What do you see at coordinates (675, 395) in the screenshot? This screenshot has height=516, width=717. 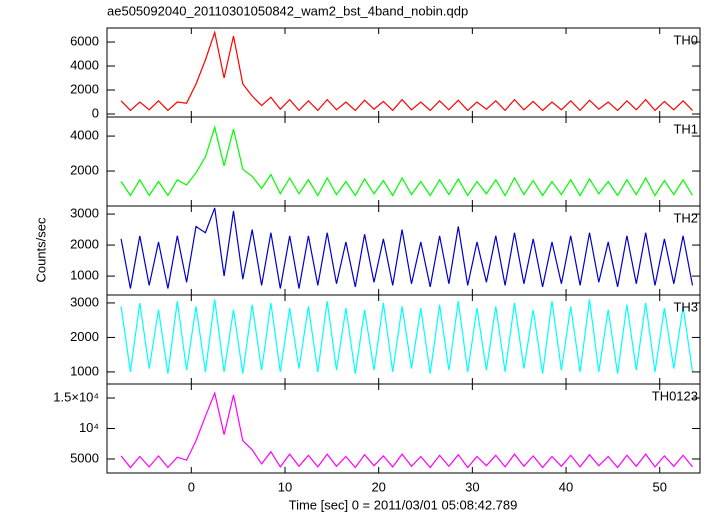 I see `panel-label: TH0123` at bounding box center [675, 395].